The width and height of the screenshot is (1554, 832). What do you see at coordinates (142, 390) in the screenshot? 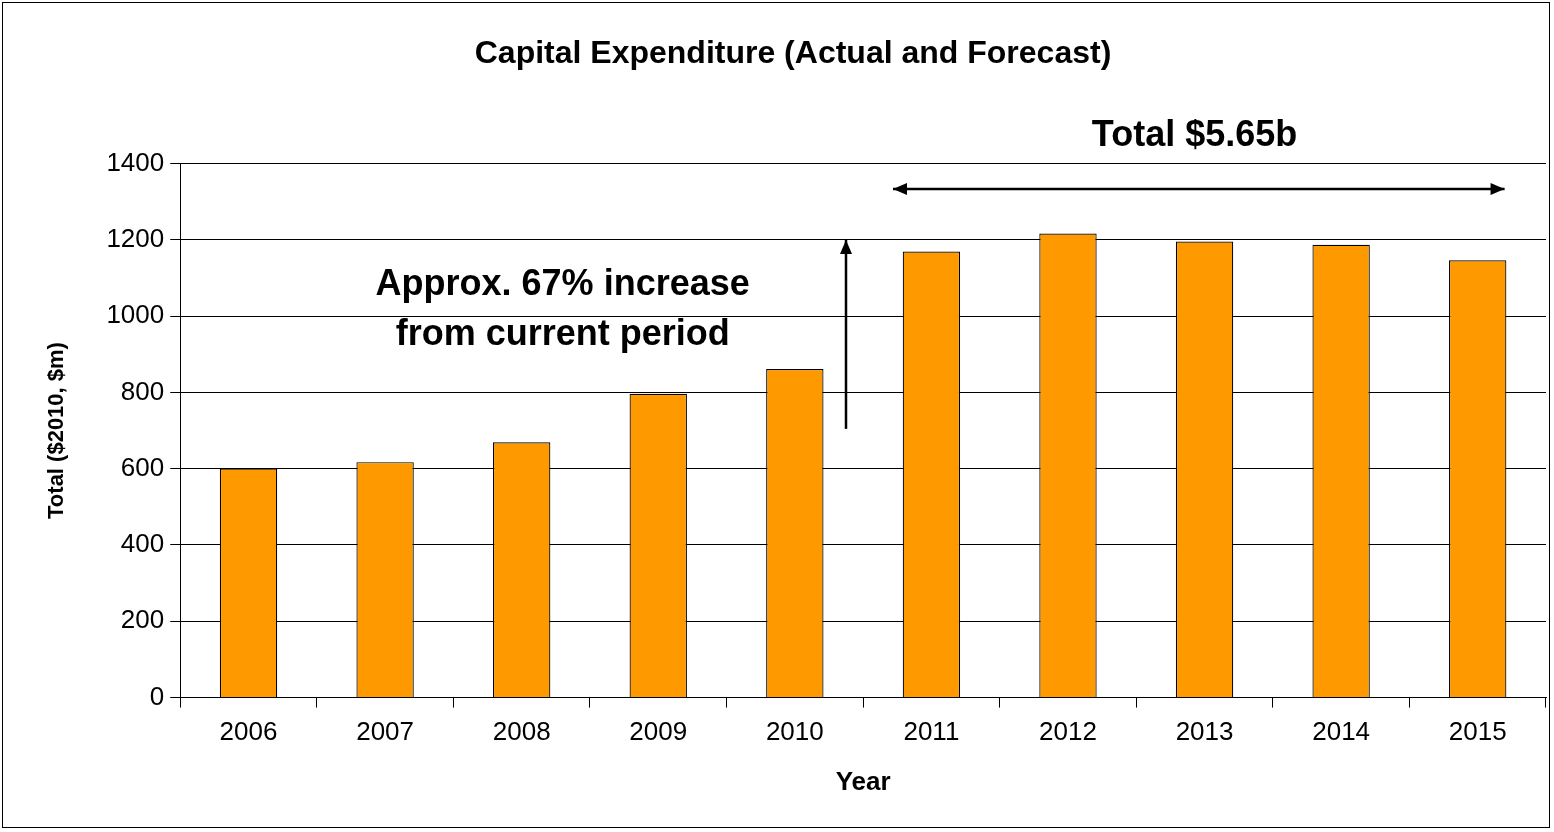
I see `y-tick-label: 800` at bounding box center [142, 390].